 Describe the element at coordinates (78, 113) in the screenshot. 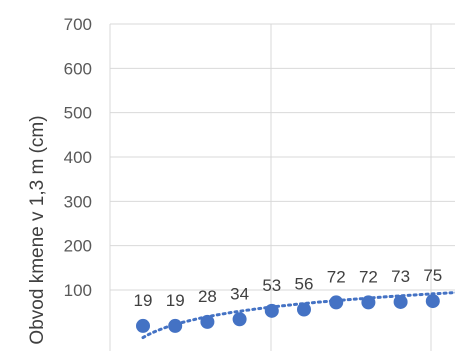

I see `y-tick-label: 500` at that location.